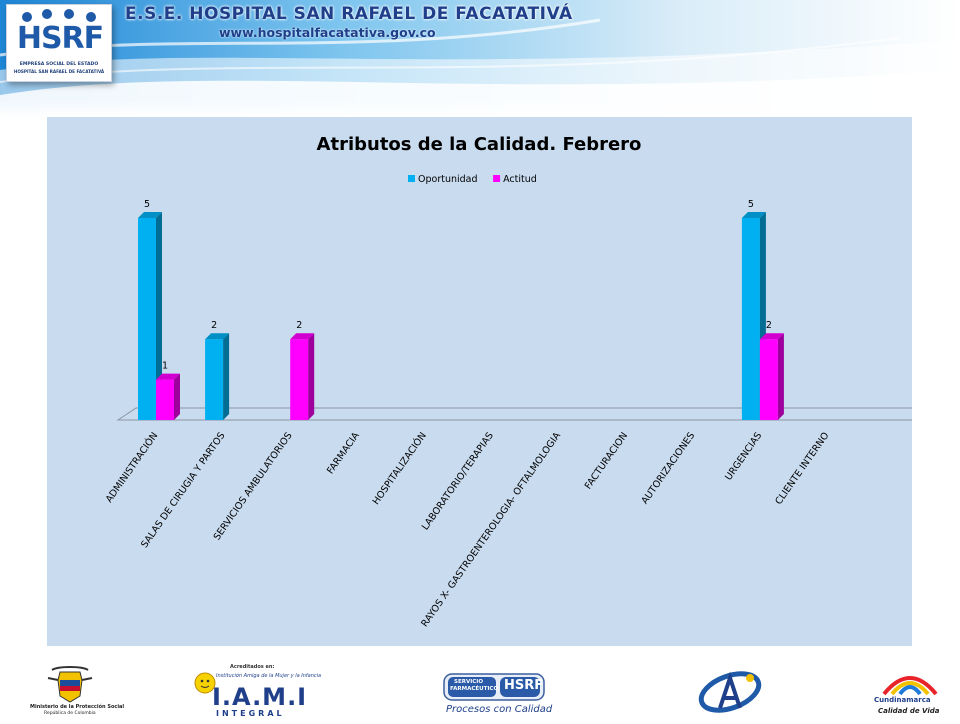 This screenshot has height=724, width=960. Describe the element at coordinates (59, 64) in the screenshot. I see `logo-subtitle-1: EMPRESA SOCIAL DEL ESTADO` at that location.